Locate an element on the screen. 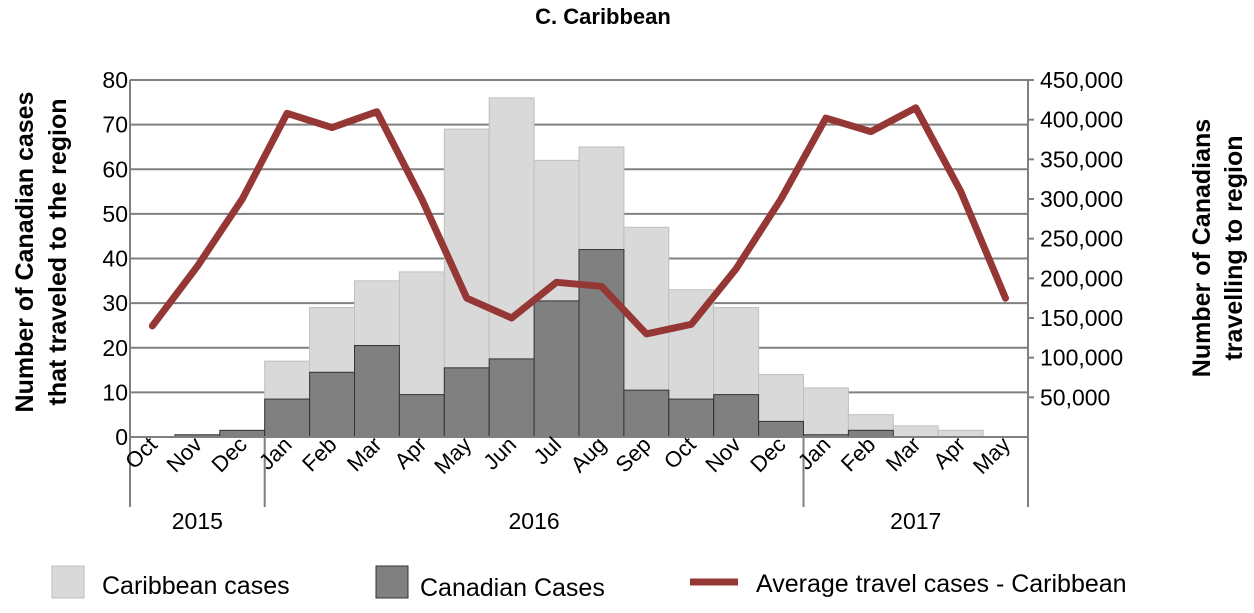 The width and height of the screenshot is (1254, 613). left-tick-label: 40 is located at coordinates (115, 259).